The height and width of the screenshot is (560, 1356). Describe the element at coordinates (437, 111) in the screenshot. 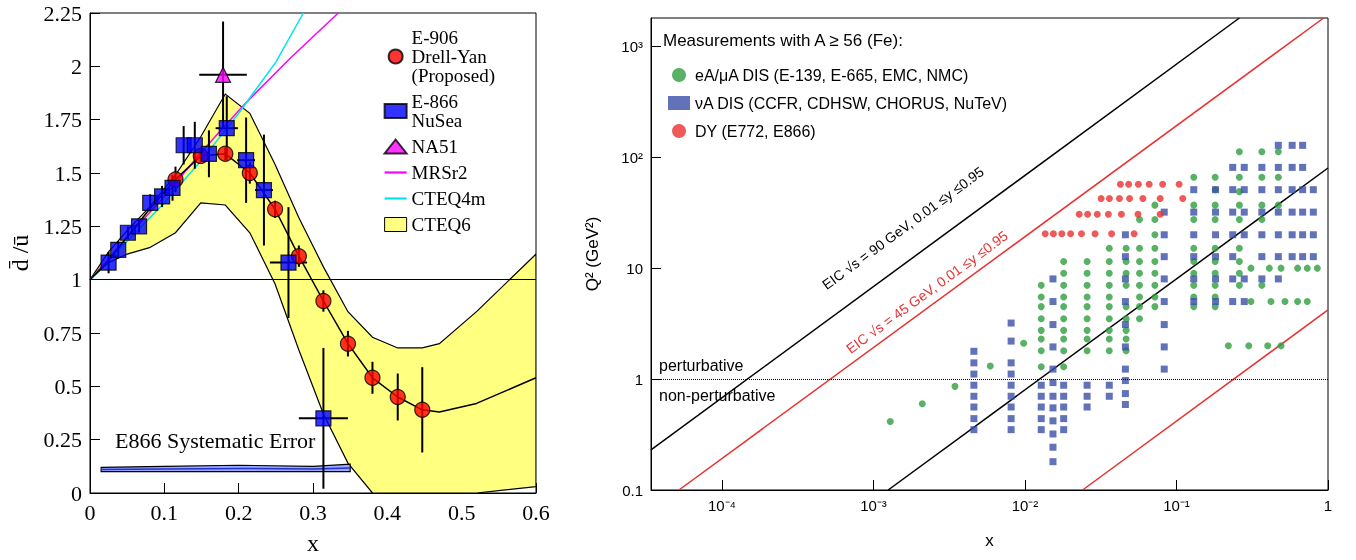

I see `legend-label: E-866 NuSea` at that location.